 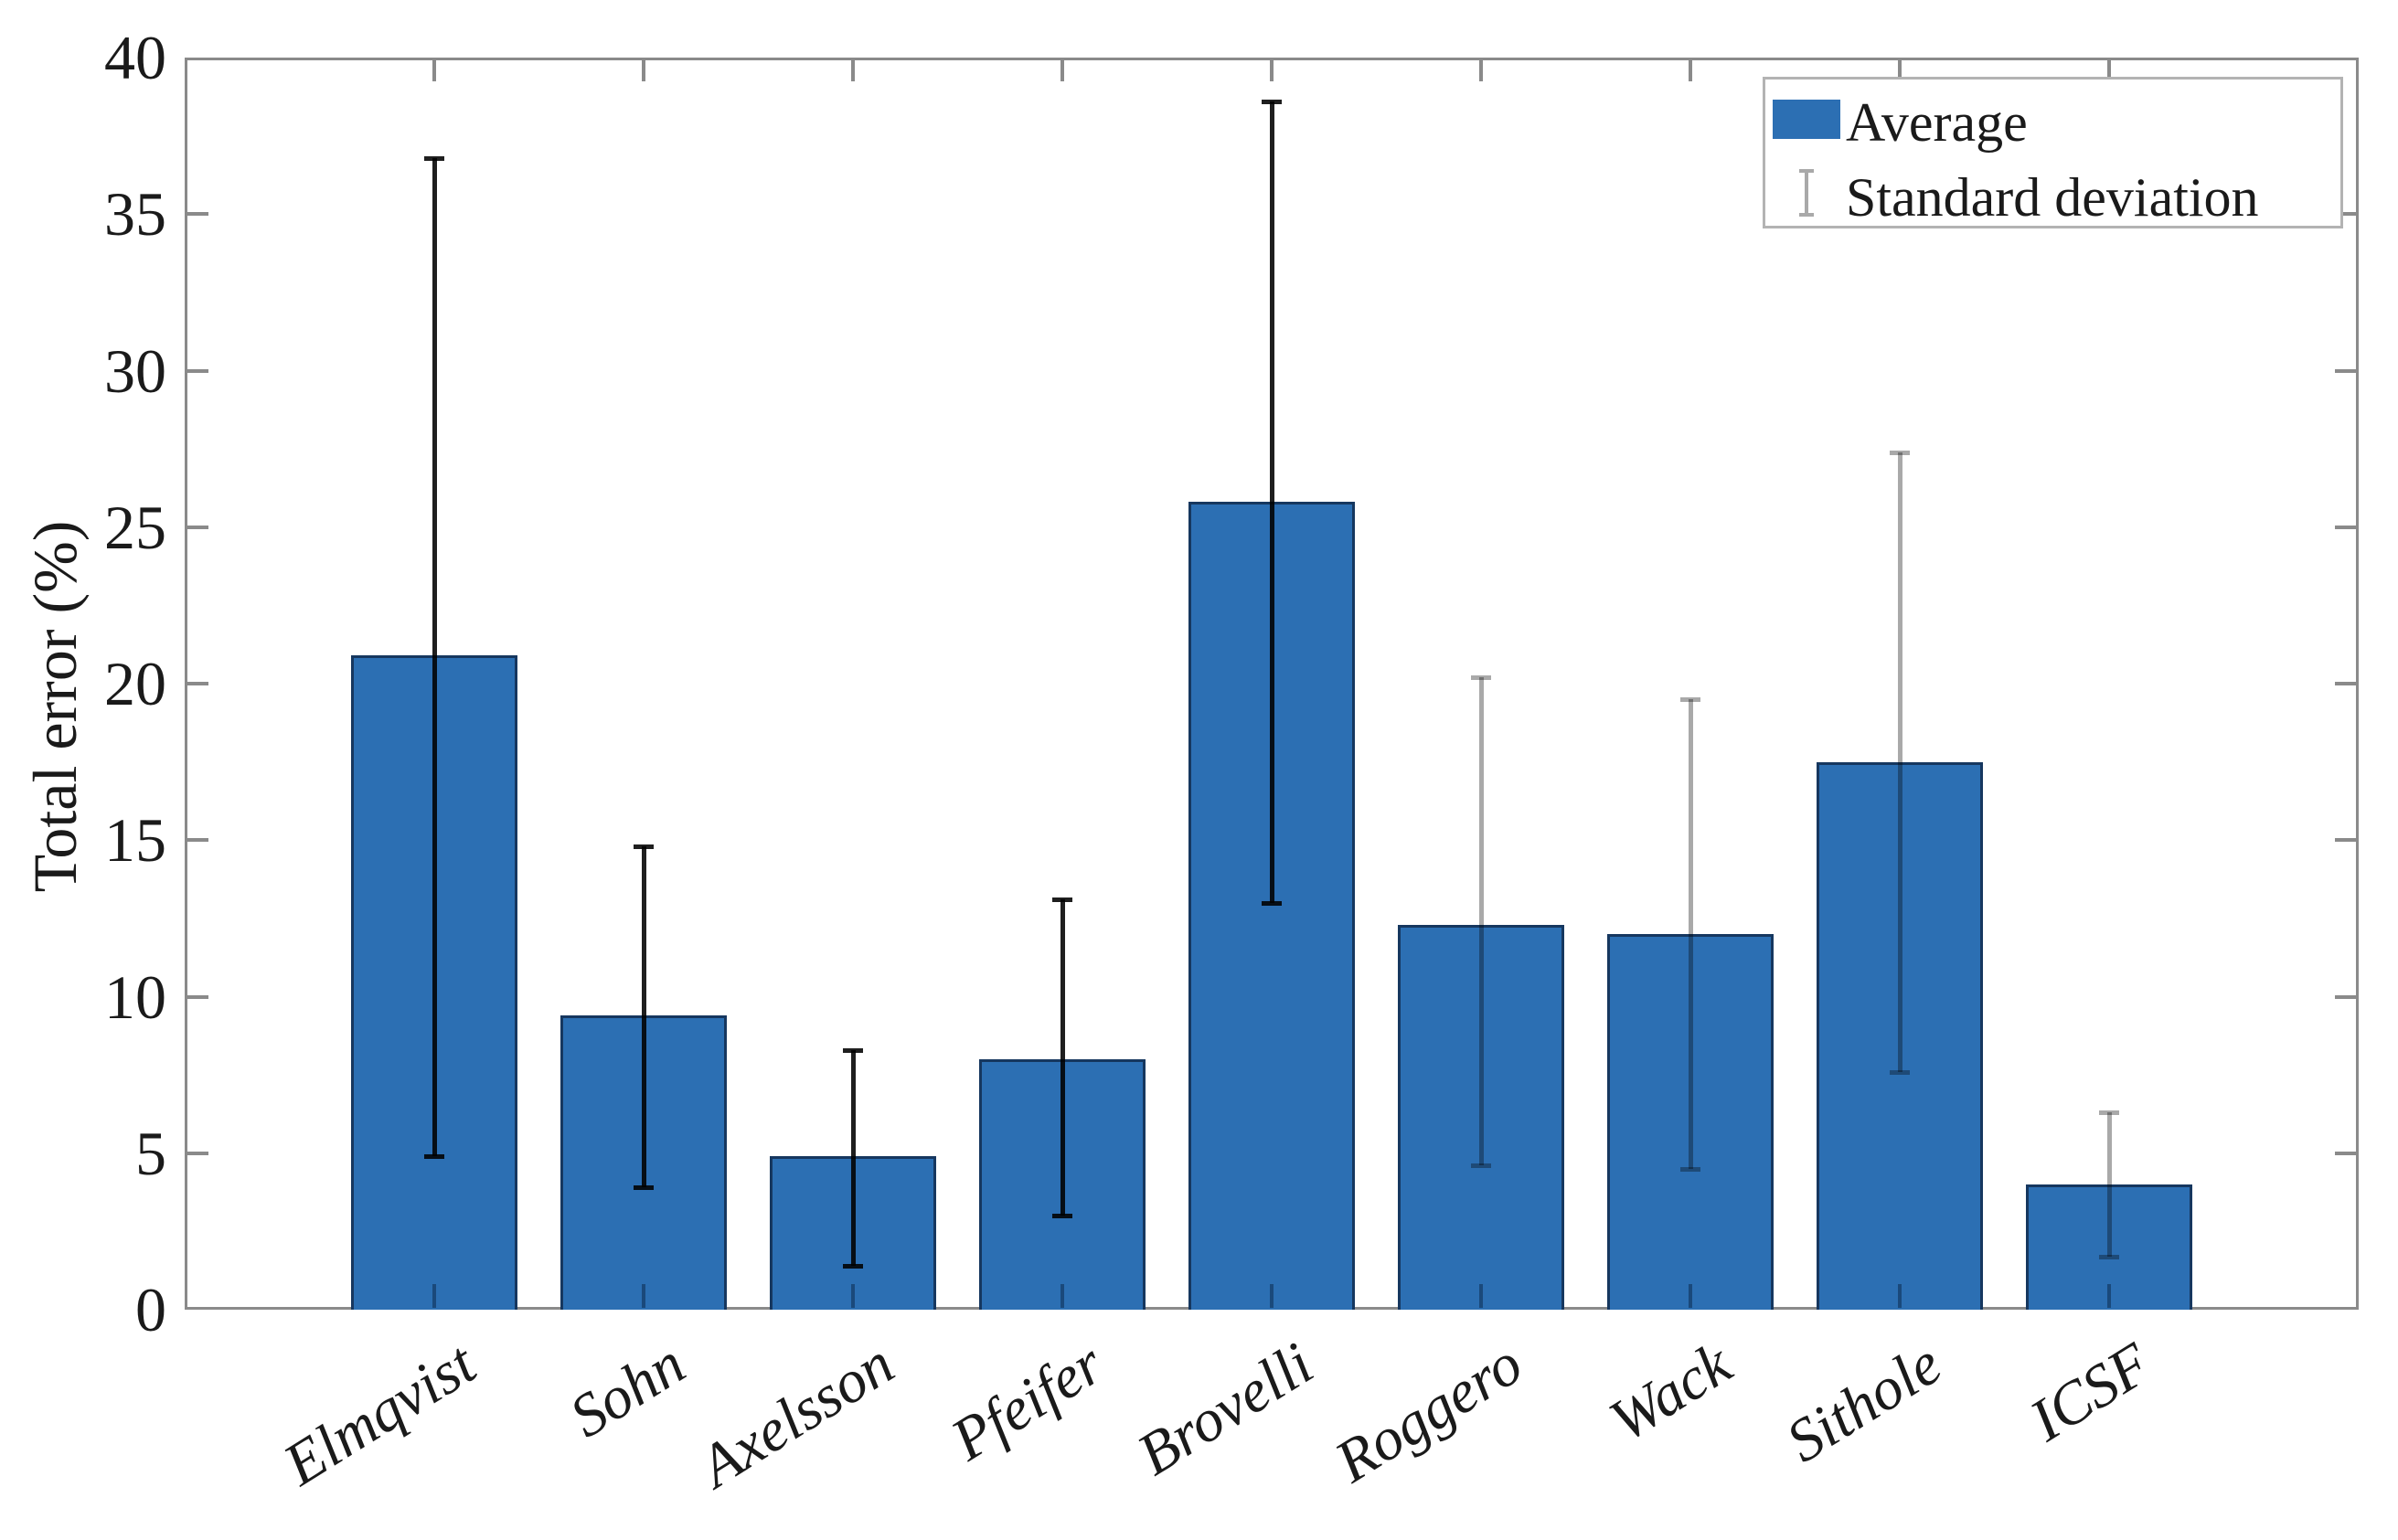 I want to click on x-category-label-sithole: Sithole, so click(x=1864, y=1403).